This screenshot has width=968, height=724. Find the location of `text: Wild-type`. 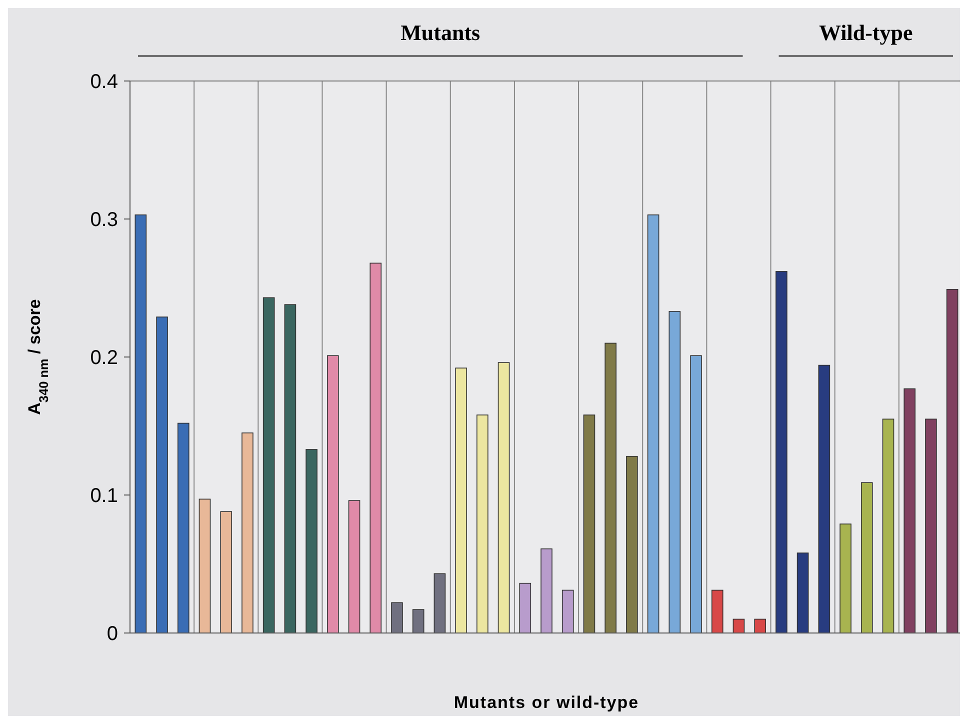

text: Wild-type is located at coordinates (866, 32).